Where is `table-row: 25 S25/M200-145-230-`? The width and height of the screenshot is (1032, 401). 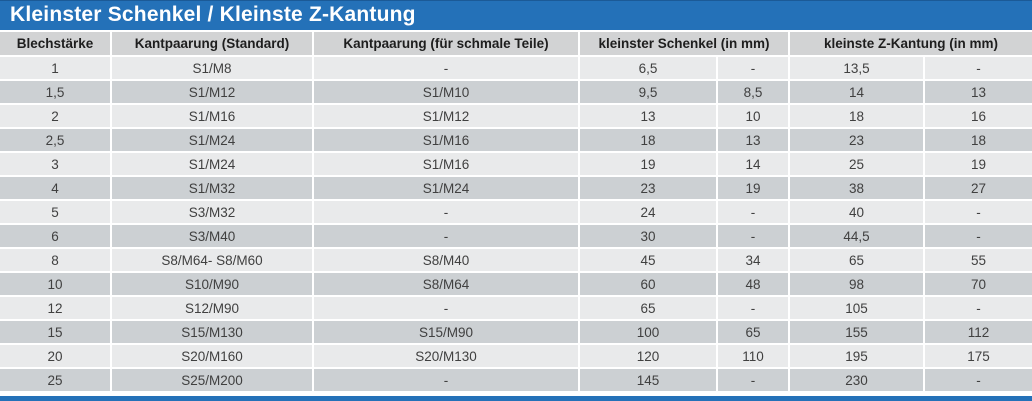 table-row: 25 S25/M200-145-230- is located at coordinates (516, 380).